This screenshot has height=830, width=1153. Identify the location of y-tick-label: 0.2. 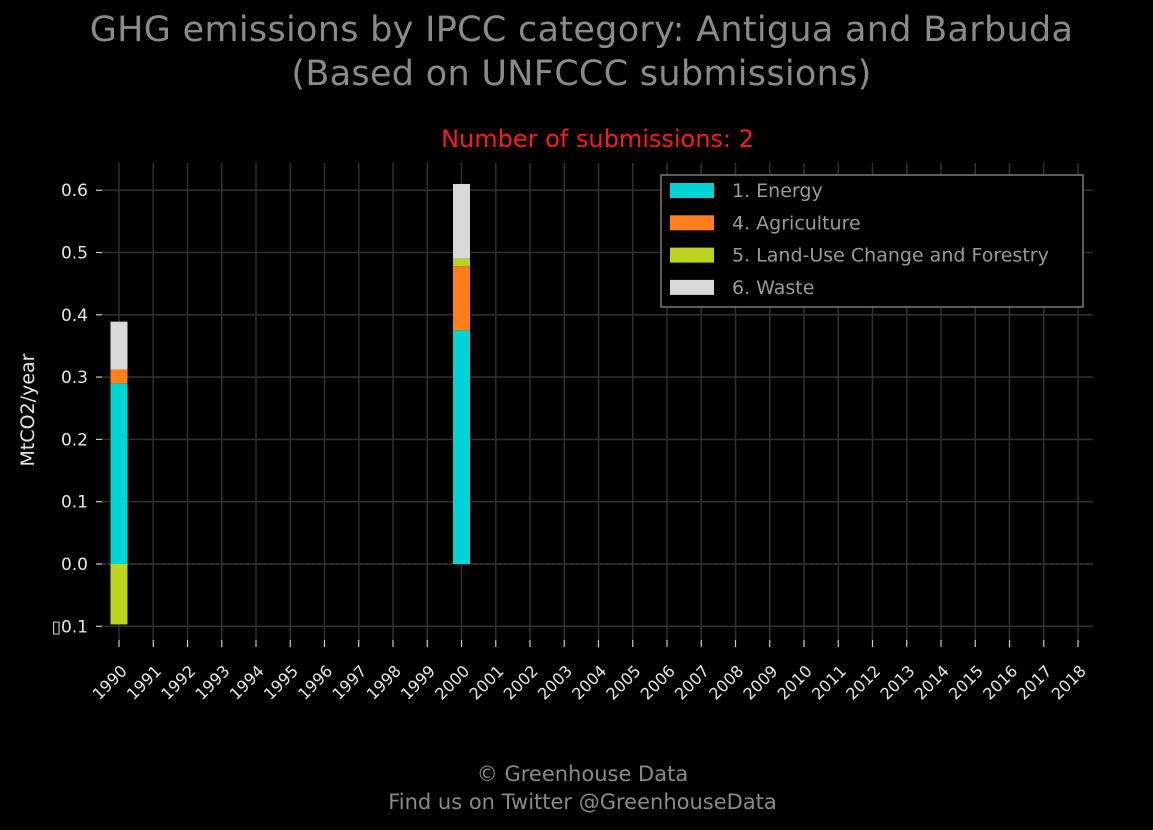
(74, 440).